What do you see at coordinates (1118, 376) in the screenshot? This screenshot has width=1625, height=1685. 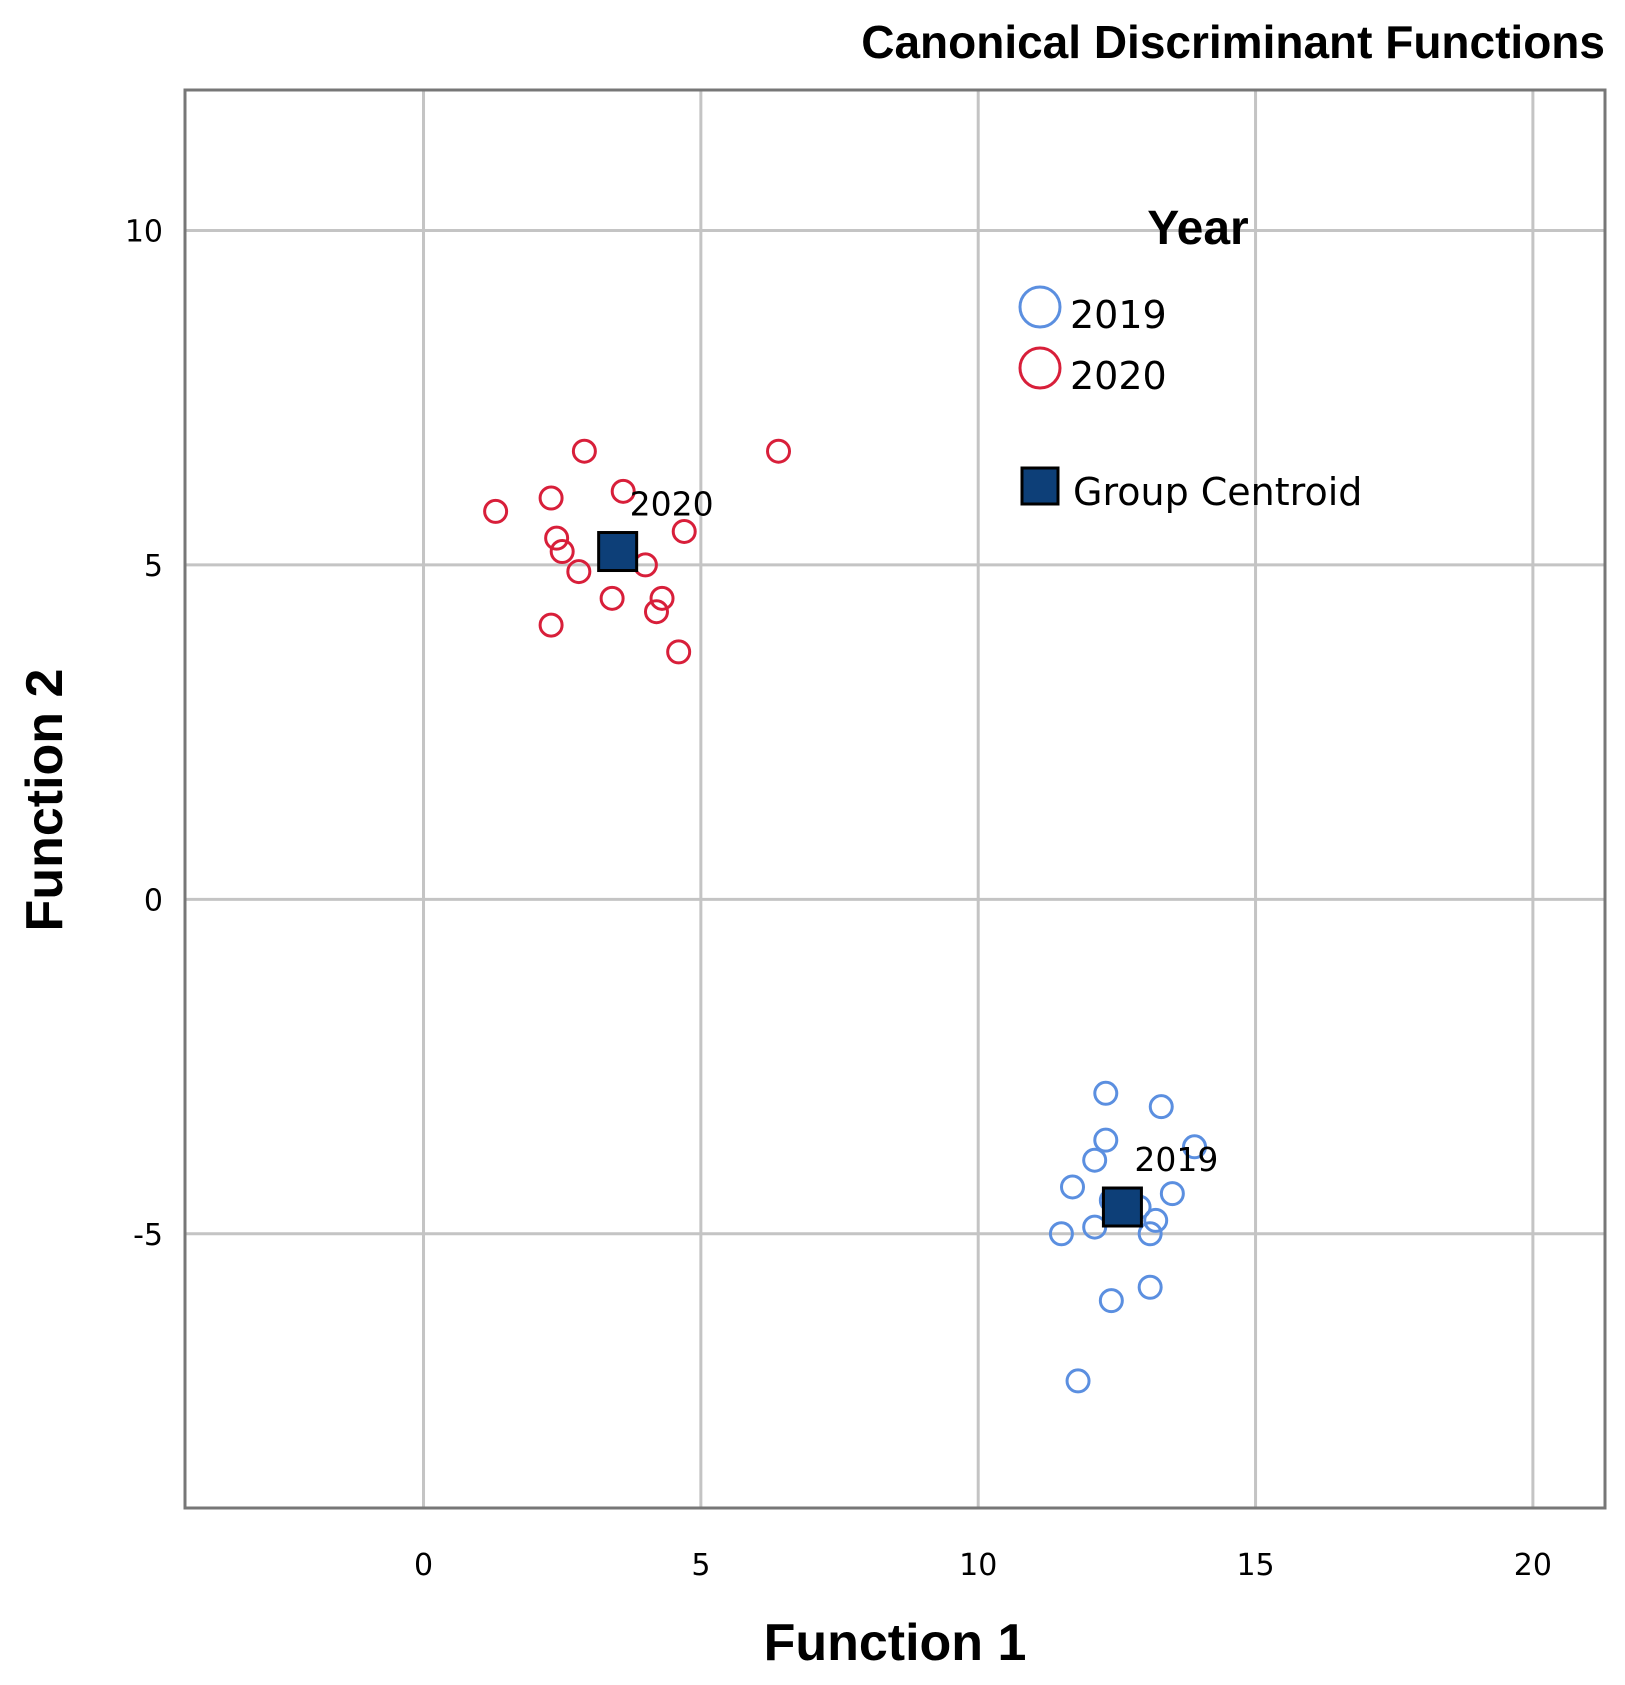 I see `legend-label-2020: 2020` at bounding box center [1118, 376].